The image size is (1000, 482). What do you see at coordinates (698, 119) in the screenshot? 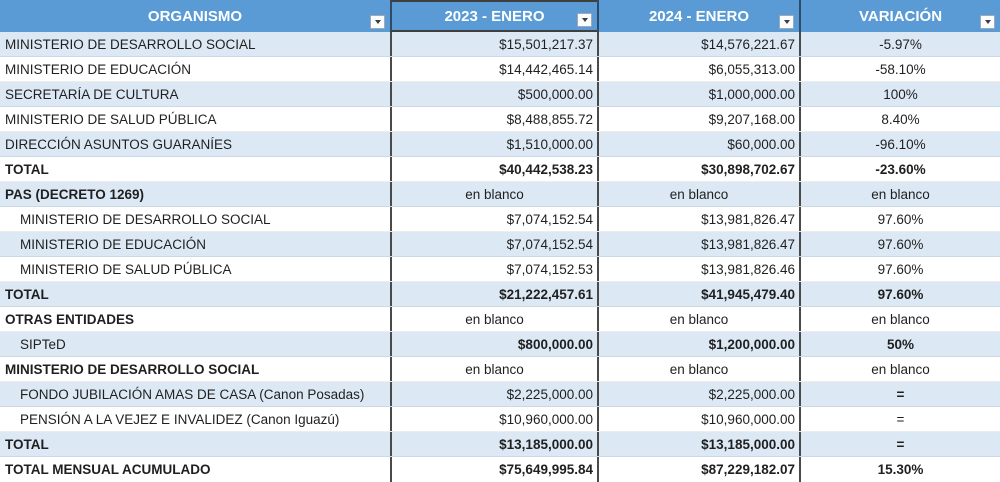
I see `value-2024-cell: $9,207,168.00` at bounding box center [698, 119].